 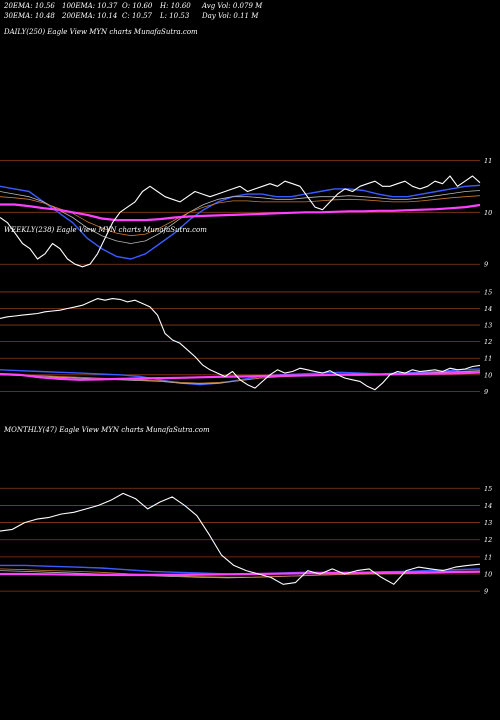 What do you see at coordinates (240, 376) in the screenshot?
I see `weekly-panel-ema-magenta-line` at bounding box center [240, 376].